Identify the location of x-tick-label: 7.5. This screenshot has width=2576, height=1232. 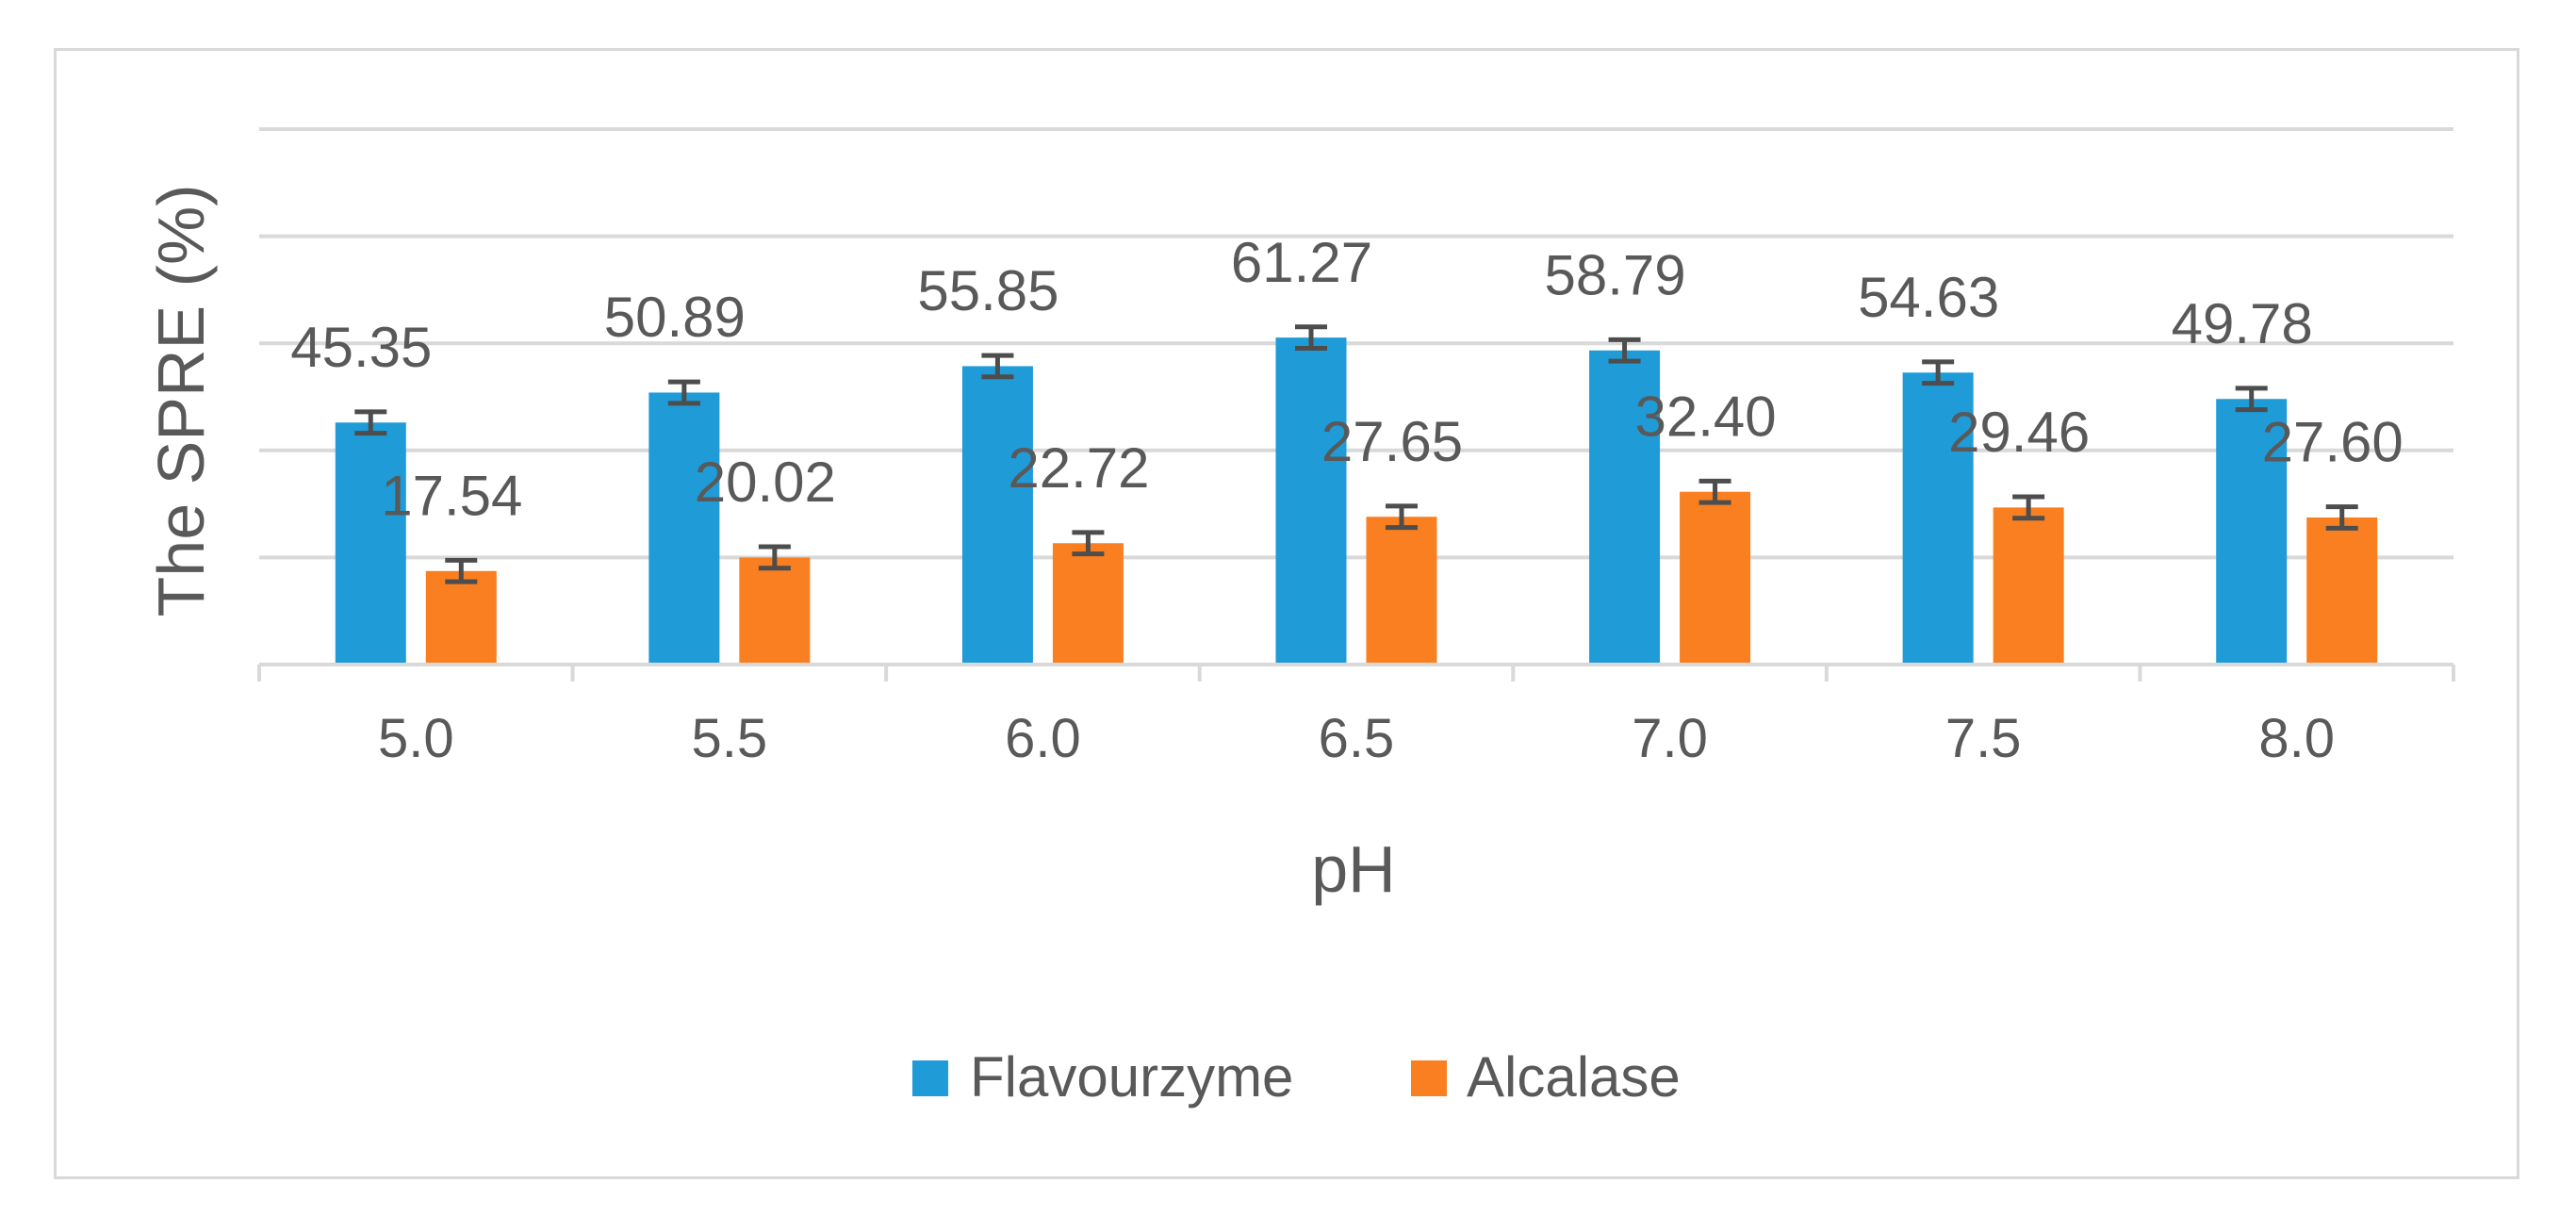
(1984, 738).